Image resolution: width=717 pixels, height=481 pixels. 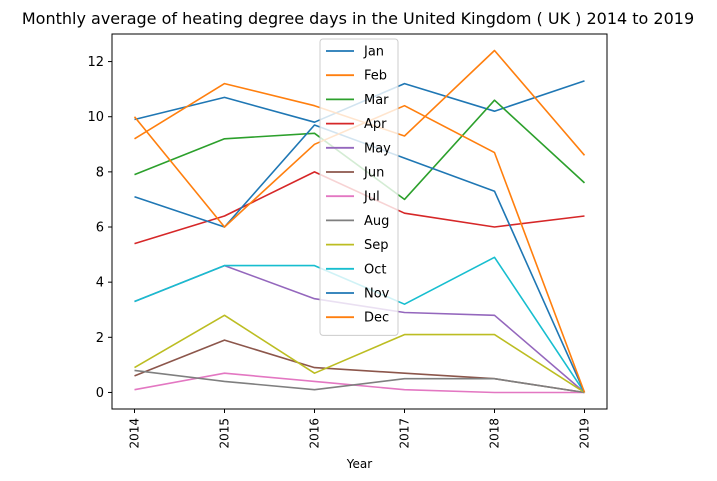 I want to click on y-tick-label: 10, so click(x=95, y=117).